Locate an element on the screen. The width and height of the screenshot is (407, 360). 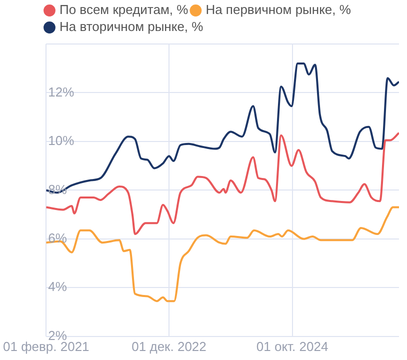
legend-label: По всем кредитам, % is located at coordinates (124, 10).